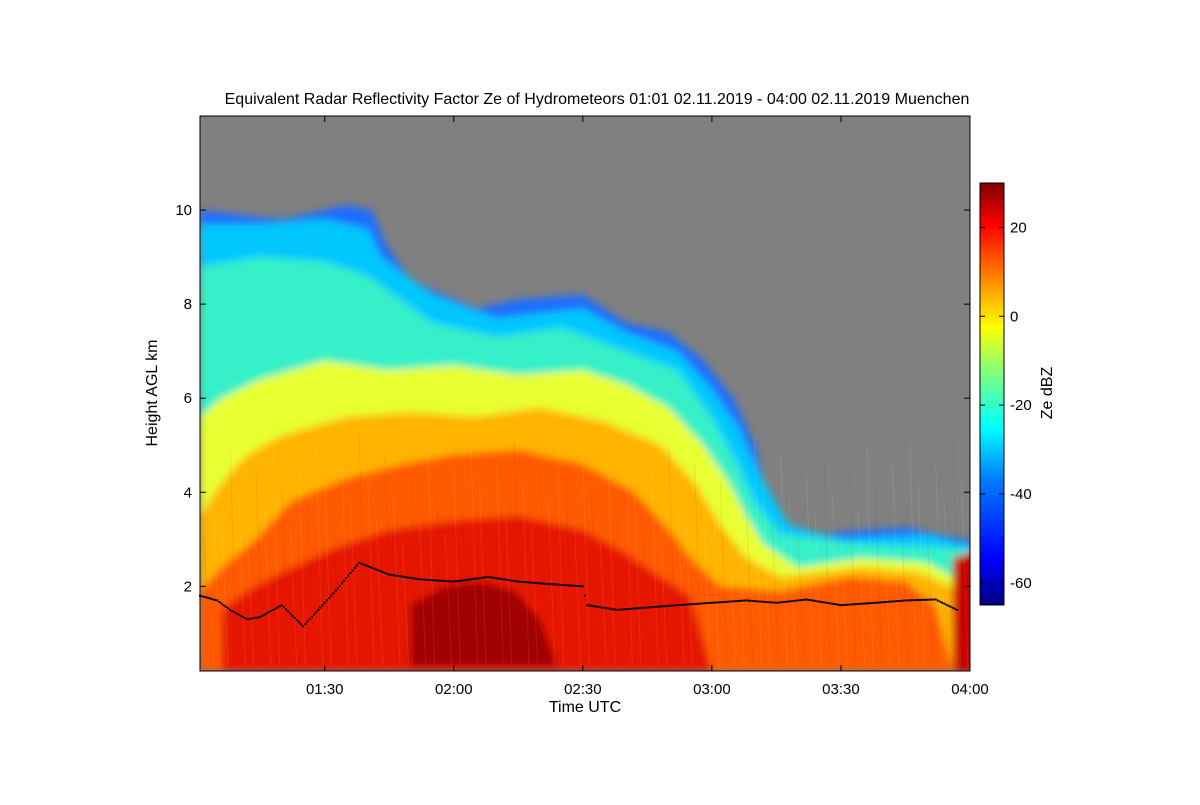 This screenshot has width=1200, height=805. Describe the element at coordinates (1021, 405) in the screenshot. I see `colorbar-tick-label: -20` at that location.